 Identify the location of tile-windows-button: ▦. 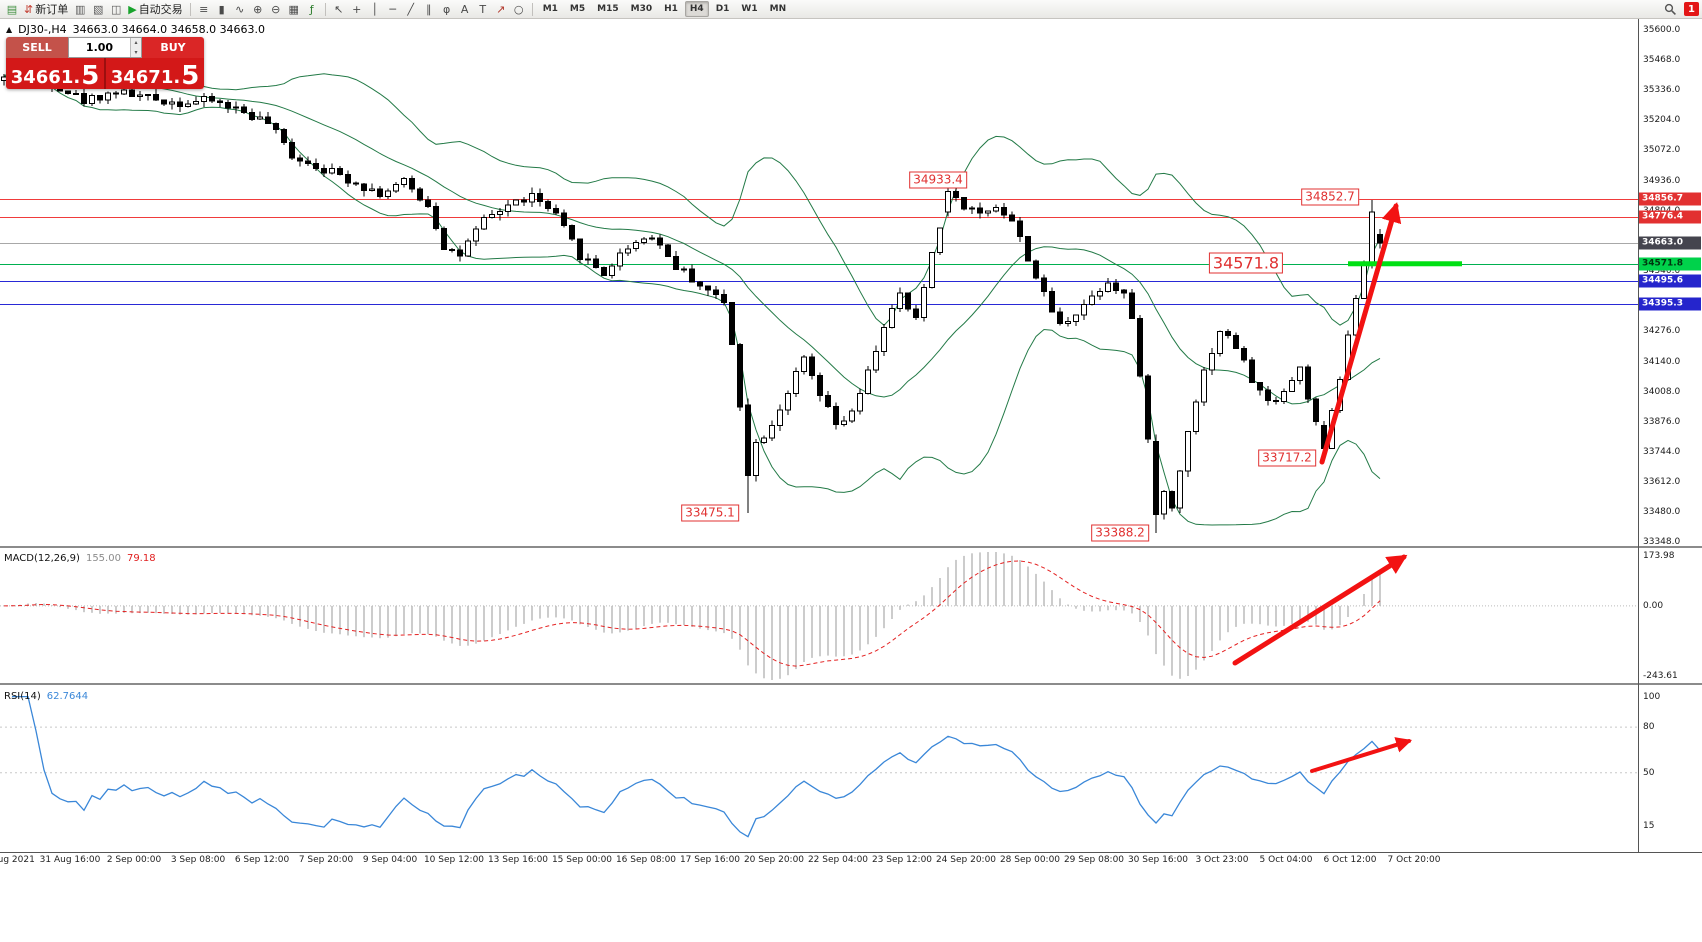
(294, 9).